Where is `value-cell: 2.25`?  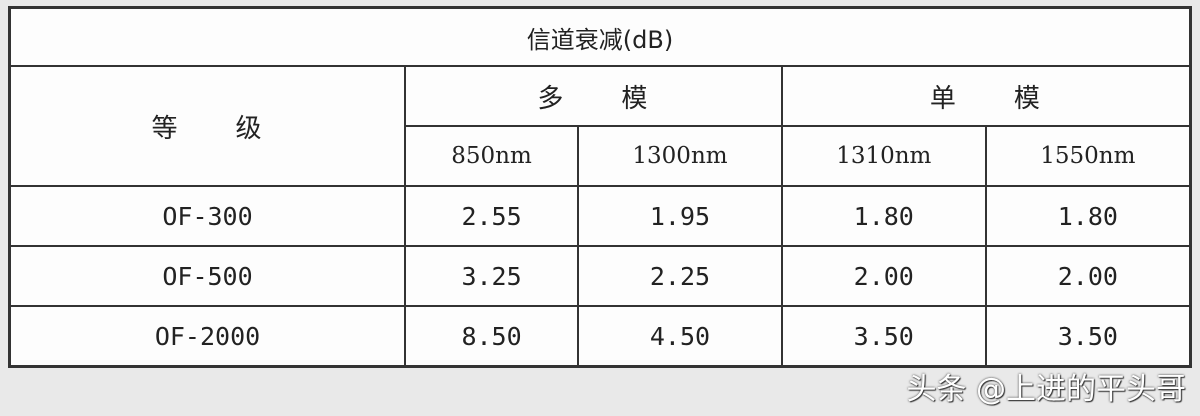
value-cell: 2.25 is located at coordinates (680, 276).